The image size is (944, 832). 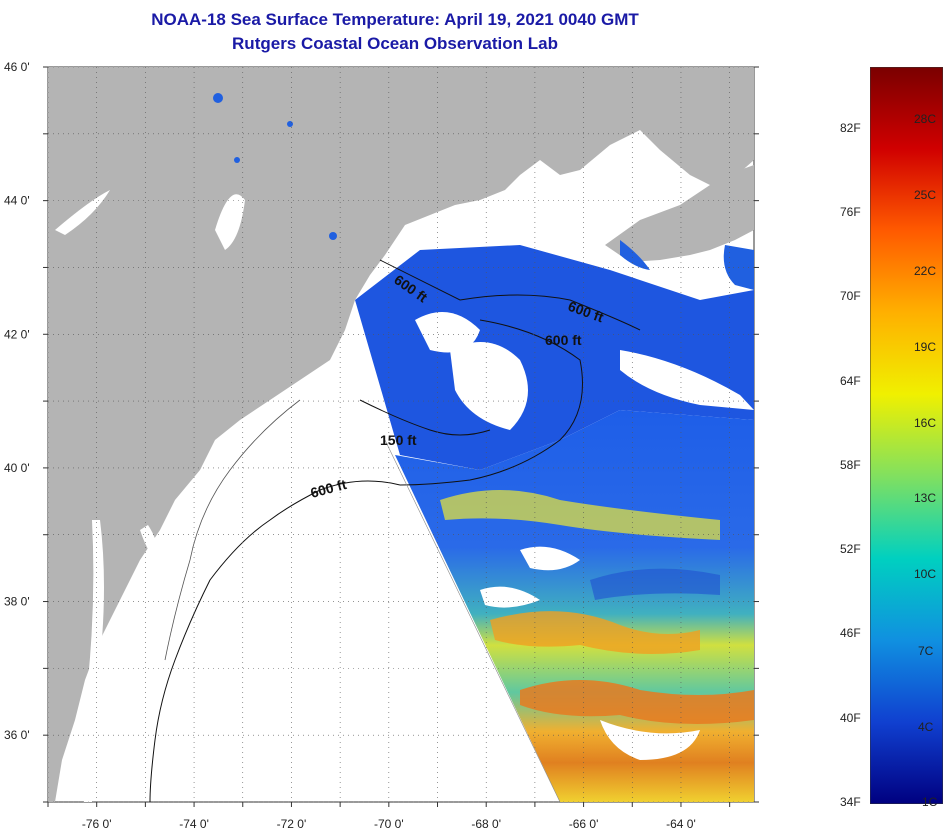 I want to click on inland-lake, so click(x=218, y=98).